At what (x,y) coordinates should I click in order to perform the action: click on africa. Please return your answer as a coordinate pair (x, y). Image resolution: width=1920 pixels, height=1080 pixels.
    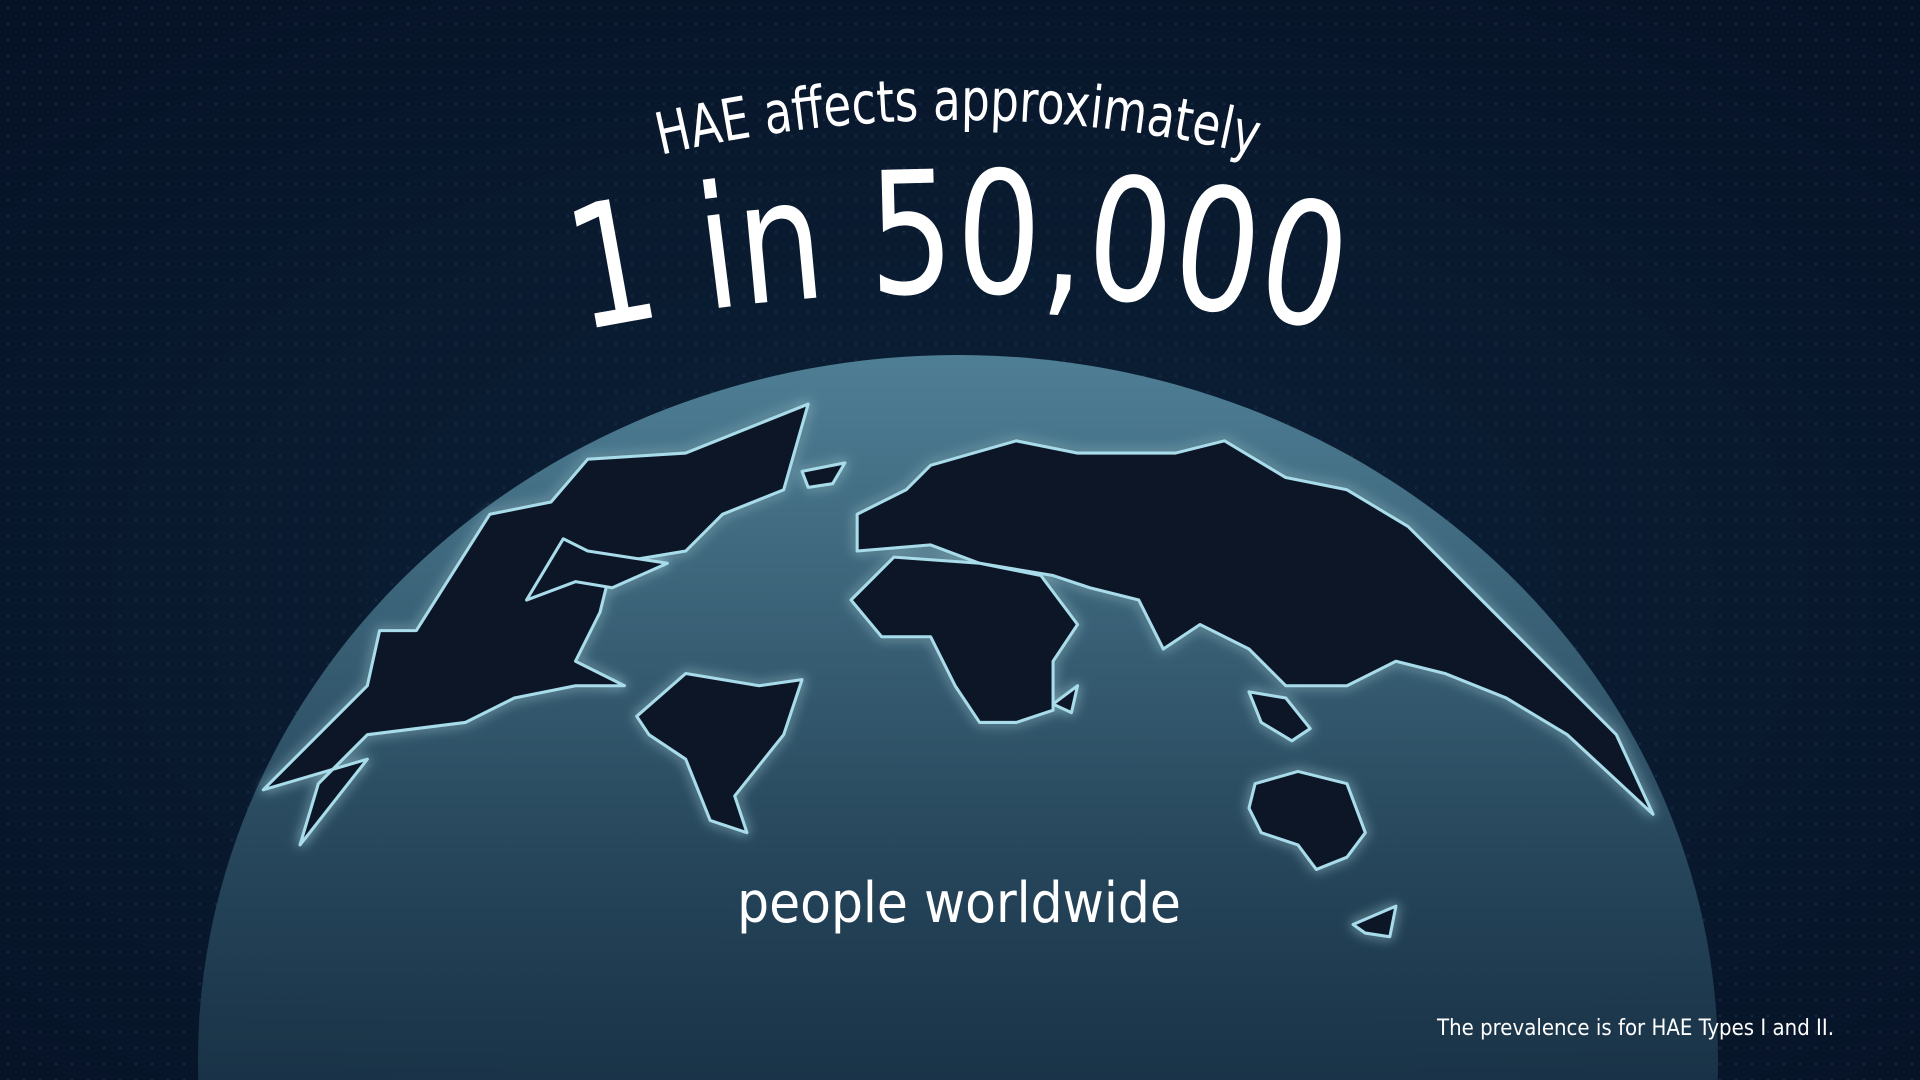
    Looking at the image, I should click on (964, 639).